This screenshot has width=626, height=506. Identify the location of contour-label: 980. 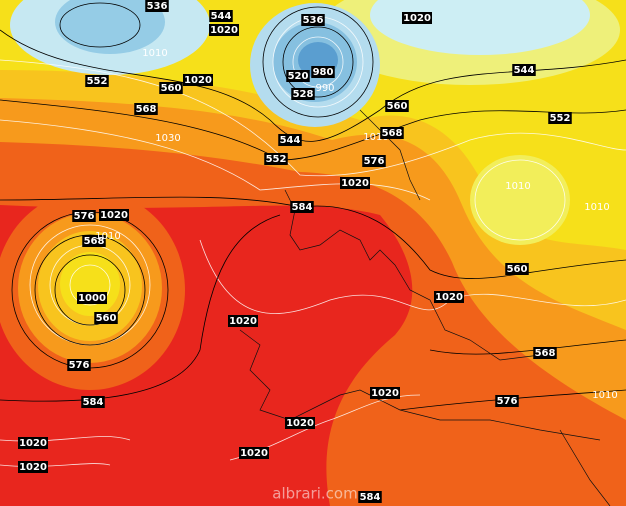
(323, 72).